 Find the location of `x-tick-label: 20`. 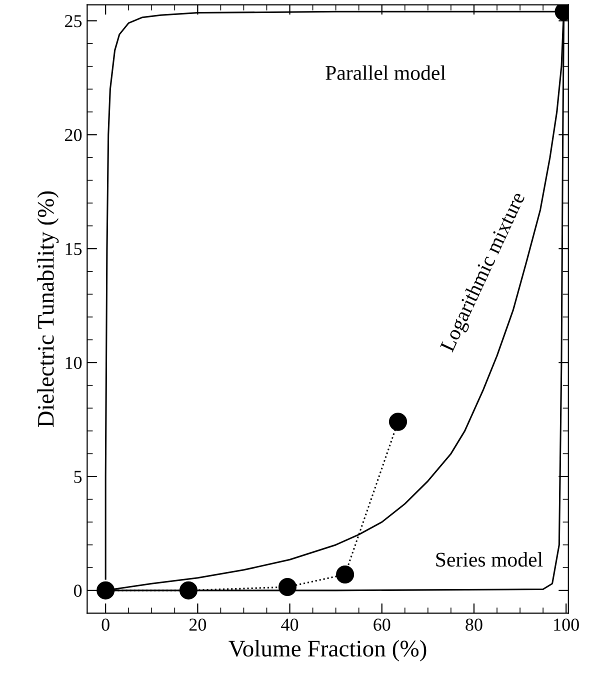

x-tick-label: 20 is located at coordinates (197, 624).